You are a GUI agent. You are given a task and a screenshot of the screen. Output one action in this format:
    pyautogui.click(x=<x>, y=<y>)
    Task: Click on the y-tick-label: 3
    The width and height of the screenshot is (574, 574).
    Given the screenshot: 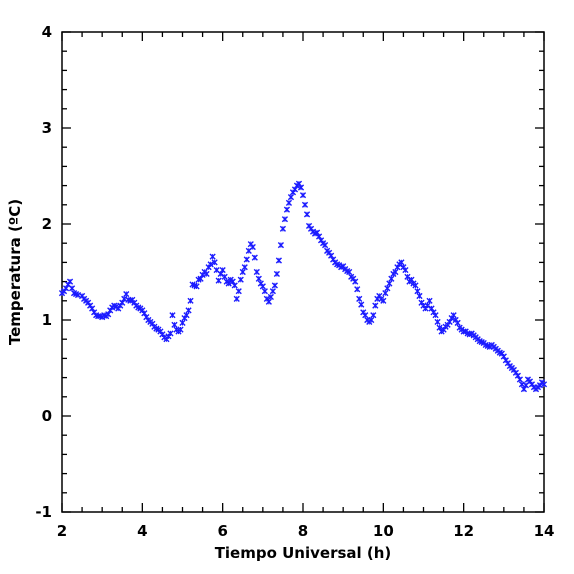 What is the action you would take?
    pyautogui.click(x=47, y=128)
    